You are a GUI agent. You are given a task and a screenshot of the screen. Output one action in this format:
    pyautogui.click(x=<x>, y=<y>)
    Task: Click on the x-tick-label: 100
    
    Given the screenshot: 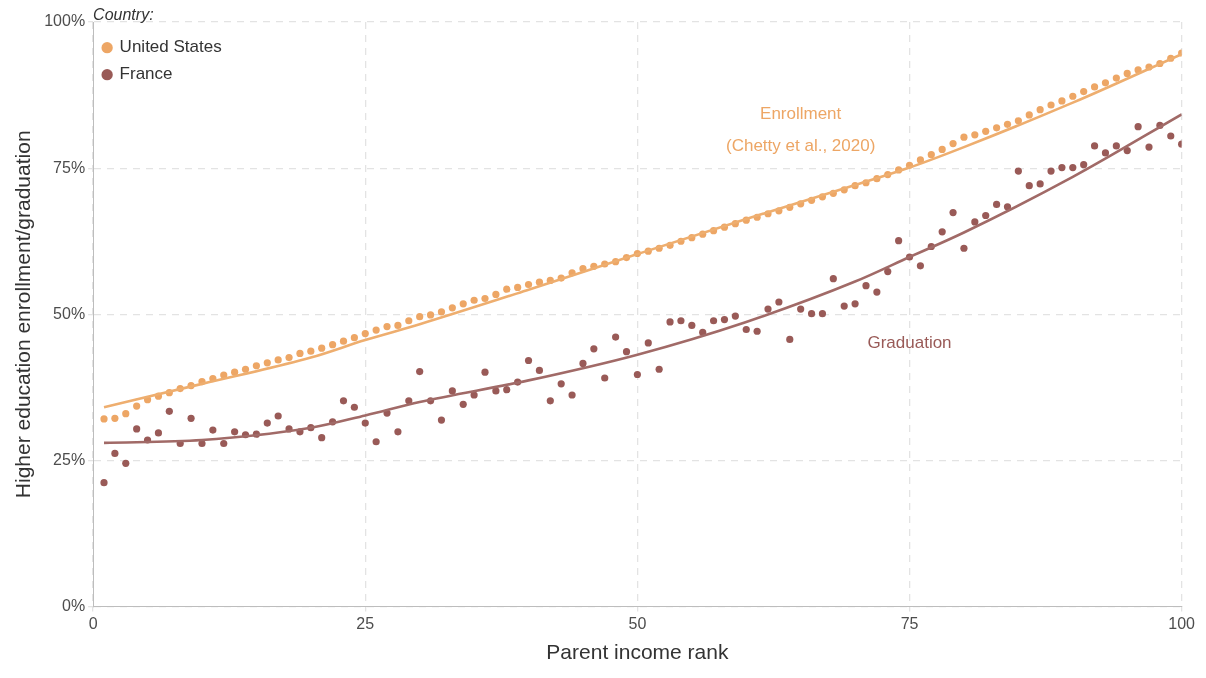 What is the action you would take?
    pyautogui.click(x=1182, y=623)
    